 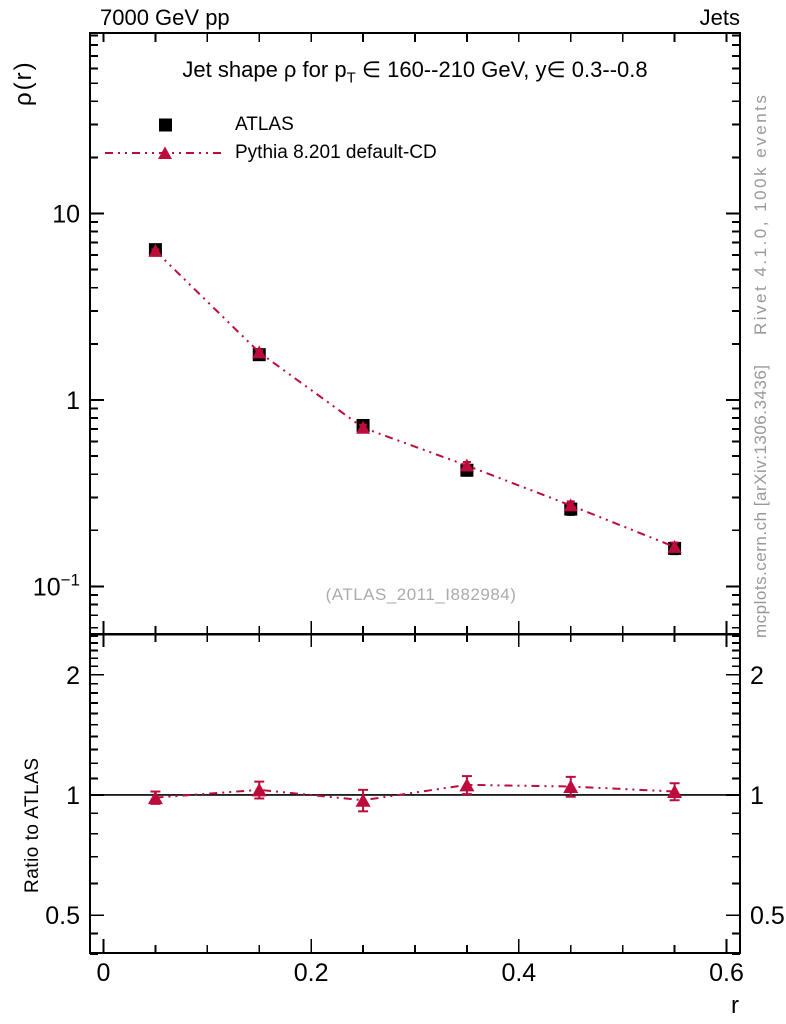 What do you see at coordinates (264, 124) in the screenshot?
I see `legend-label-atlas: ATLAS` at bounding box center [264, 124].